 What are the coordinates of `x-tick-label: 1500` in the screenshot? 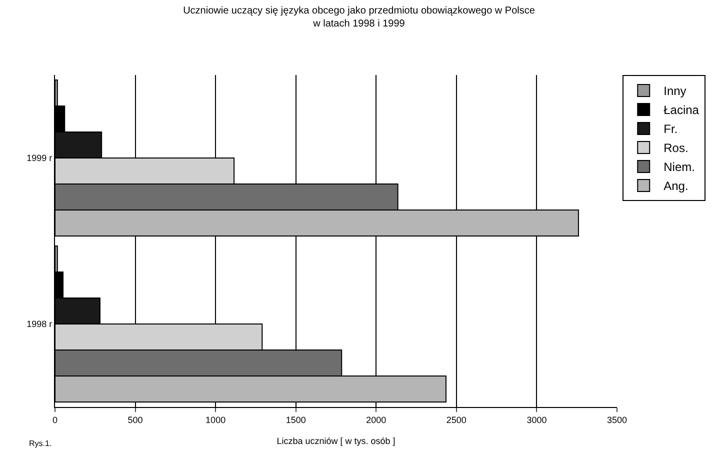 It's located at (296, 419).